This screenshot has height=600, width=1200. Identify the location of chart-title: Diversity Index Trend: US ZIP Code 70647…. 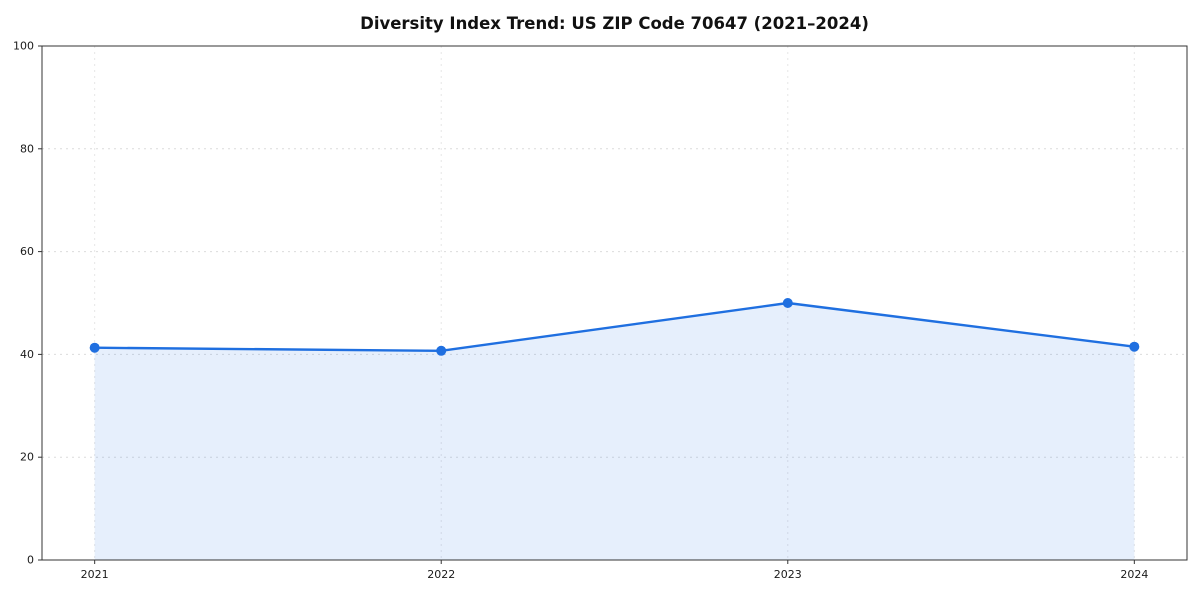
(614, 23).